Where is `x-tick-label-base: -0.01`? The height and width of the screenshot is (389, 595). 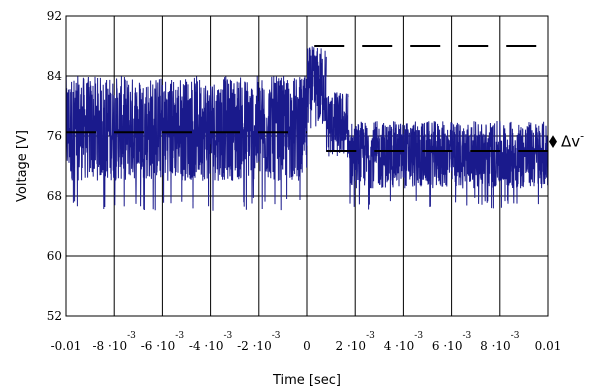 x-tick-label-base: -0.01 is located at coordinates (66, 346).